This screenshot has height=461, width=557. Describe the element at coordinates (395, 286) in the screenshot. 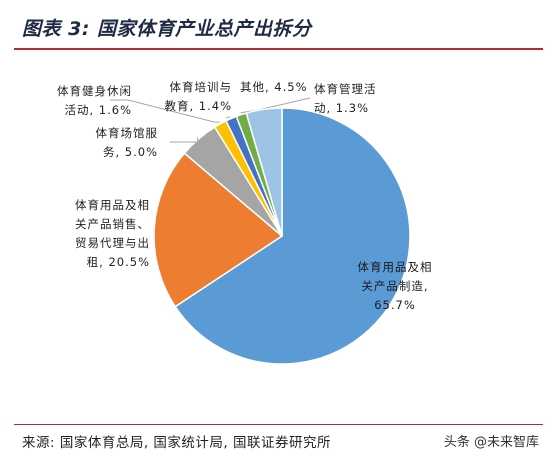

I see `slice-label: 体育用品及相 关产品制造, 65.7%` at that location.